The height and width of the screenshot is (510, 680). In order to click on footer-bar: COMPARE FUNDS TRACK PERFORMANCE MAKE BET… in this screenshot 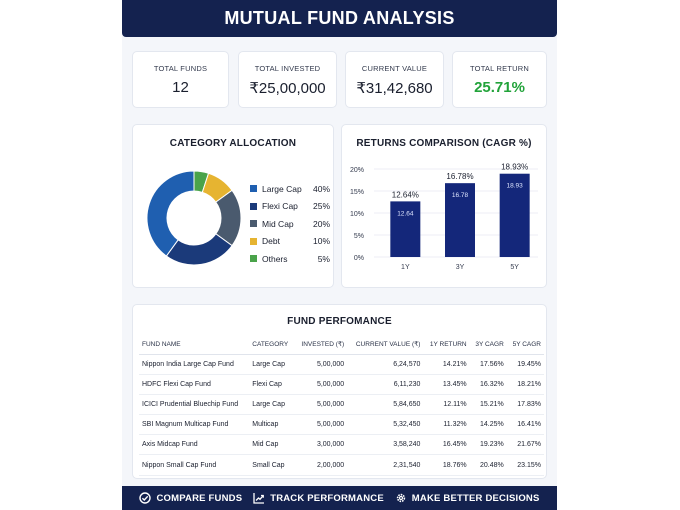, I will do `click(339, 498)`.